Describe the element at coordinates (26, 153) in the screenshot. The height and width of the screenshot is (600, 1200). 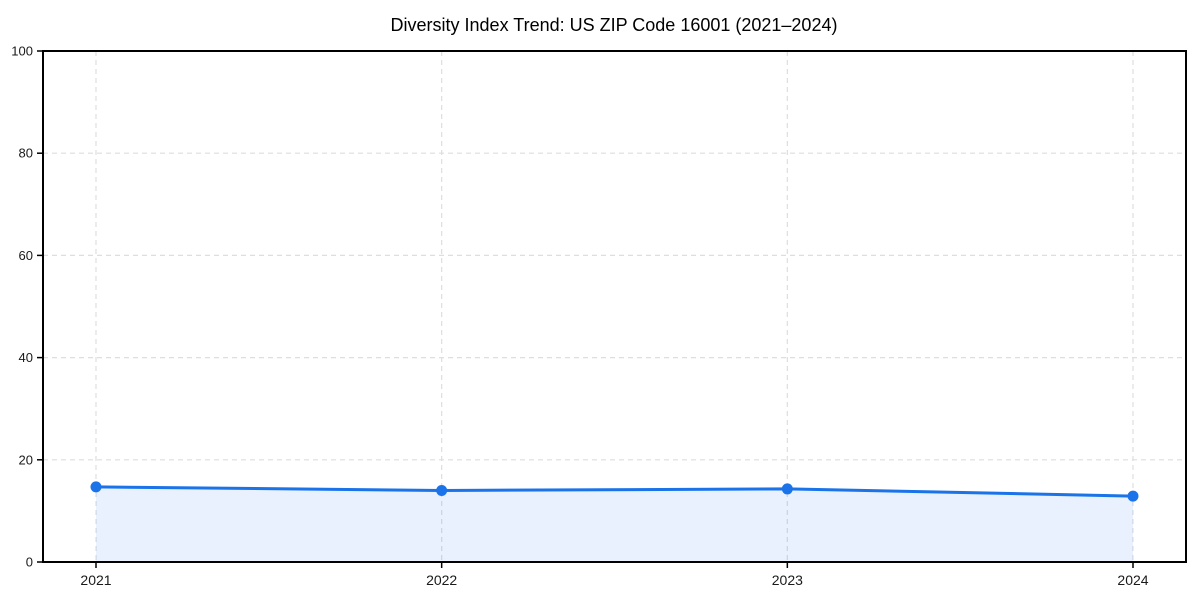
I see `y-tick-label: 80` at that location.